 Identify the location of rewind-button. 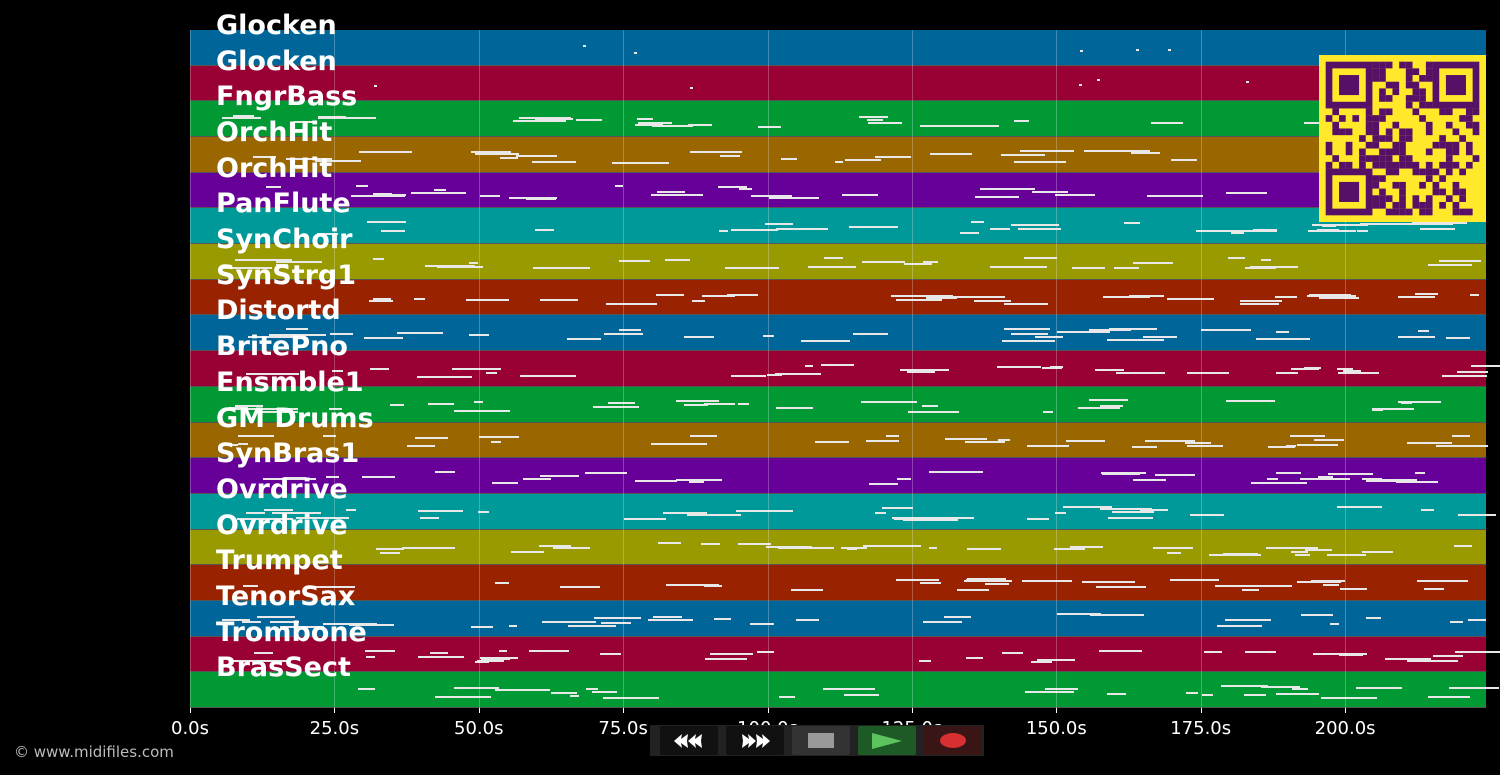
(689, 740).